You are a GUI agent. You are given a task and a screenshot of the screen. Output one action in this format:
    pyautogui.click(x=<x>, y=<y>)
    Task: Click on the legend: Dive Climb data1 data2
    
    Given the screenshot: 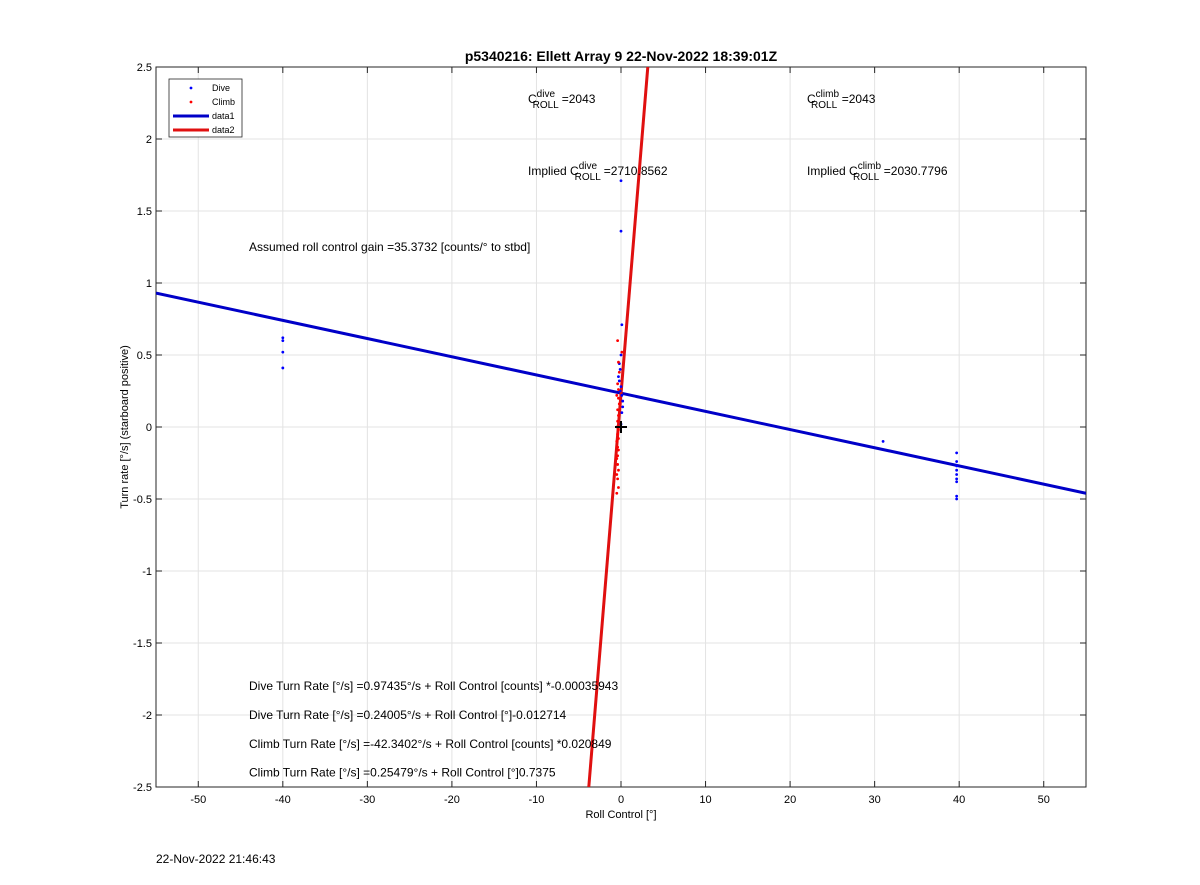 What is the action you would take?
    pyautogui.click(x=205, y=108)
    